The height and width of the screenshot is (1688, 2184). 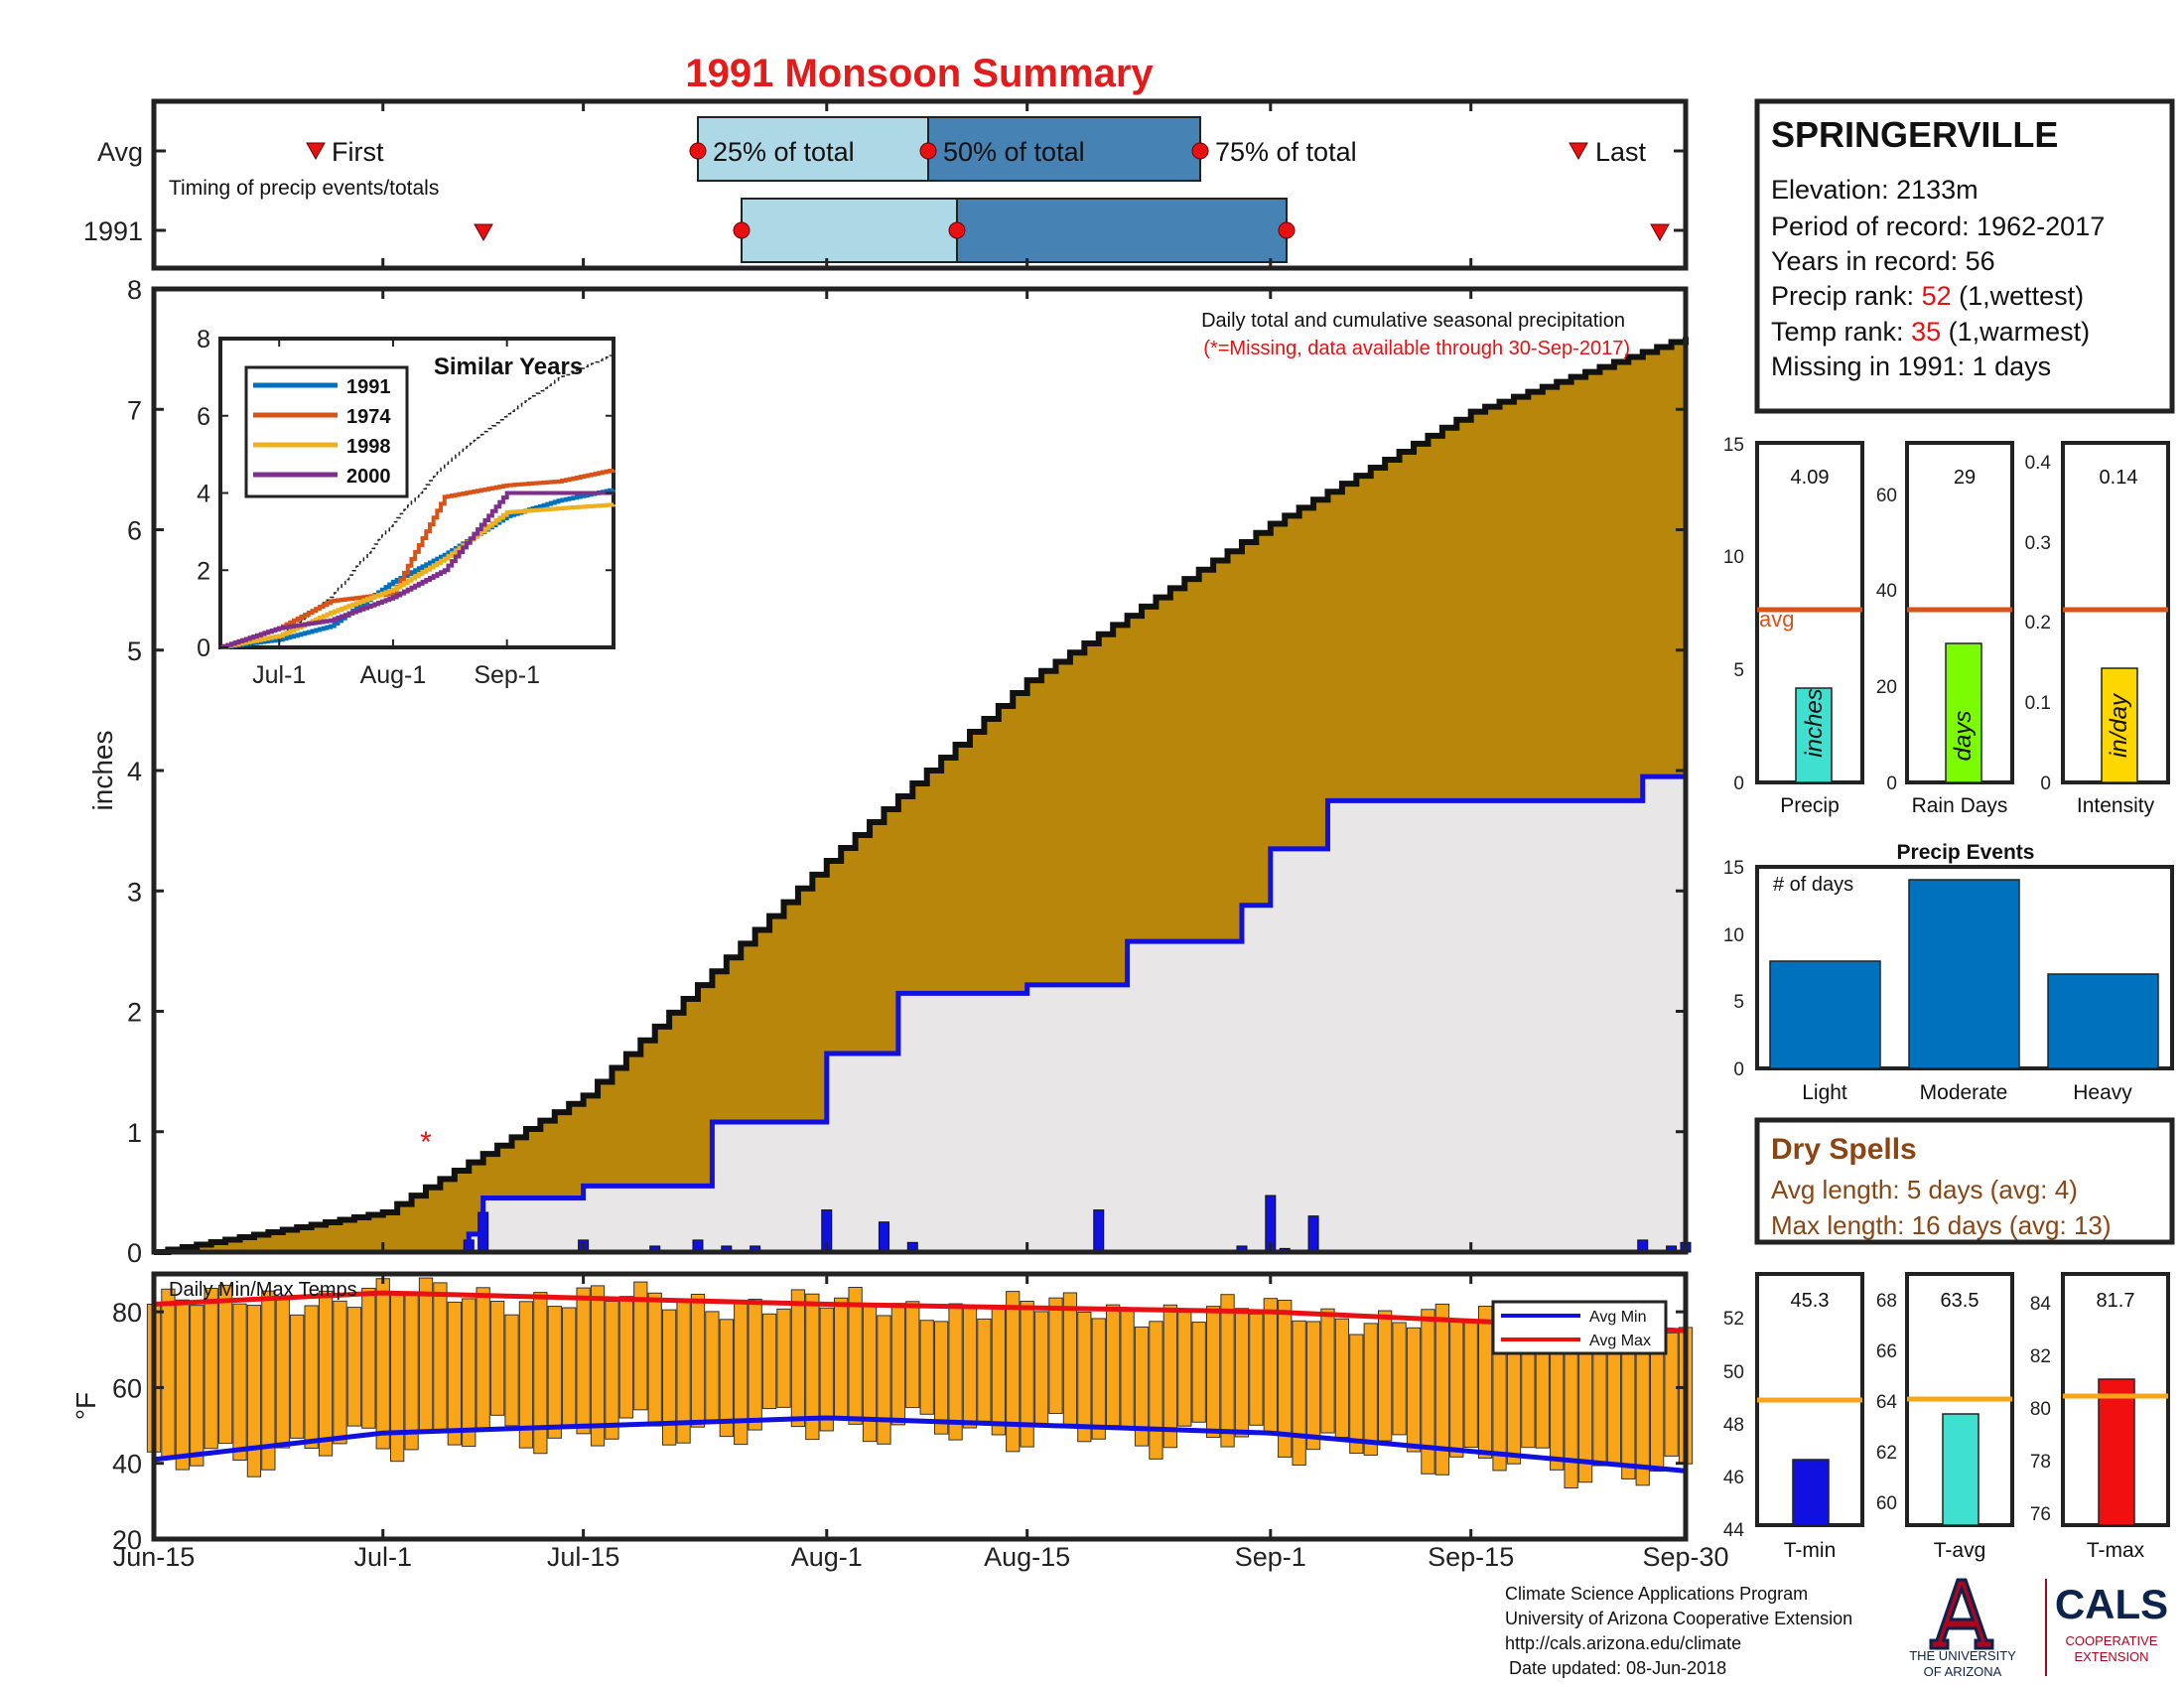 I want to click on inset-line-1974, so click(x=417, y=558).